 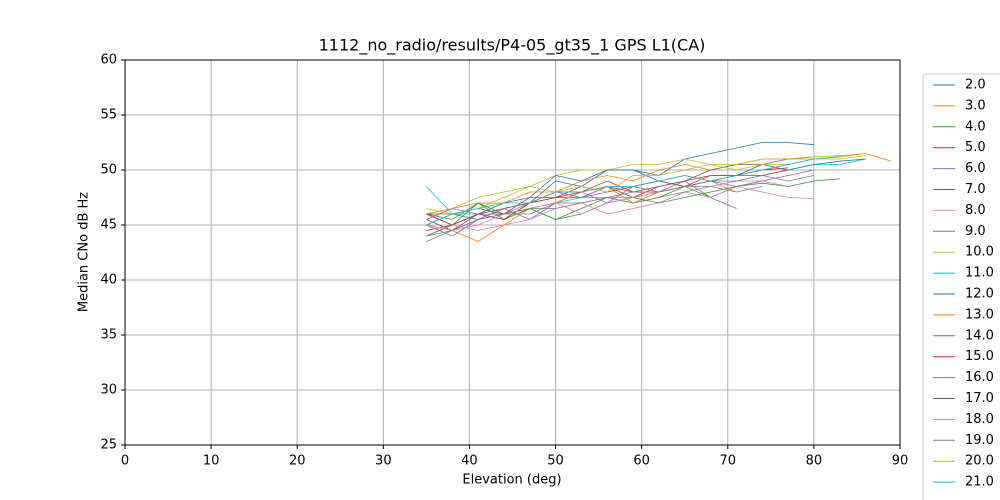 I want to click on y-axis-label: Median CNo dB Hz, so click(x=84, y=252).